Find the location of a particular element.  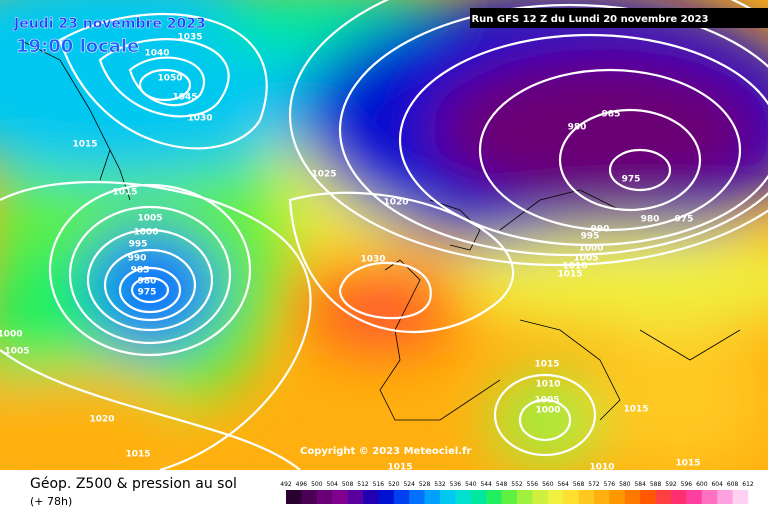

legend-label: 520 is located at coordinates (394, 484).